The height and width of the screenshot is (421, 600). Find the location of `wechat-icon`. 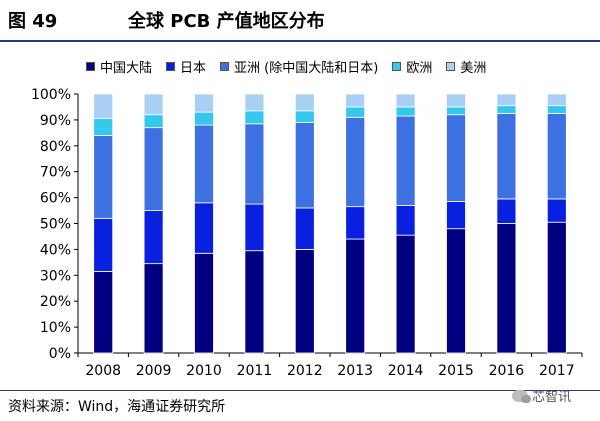

wechat-icon is located at coordinates (521, 396).